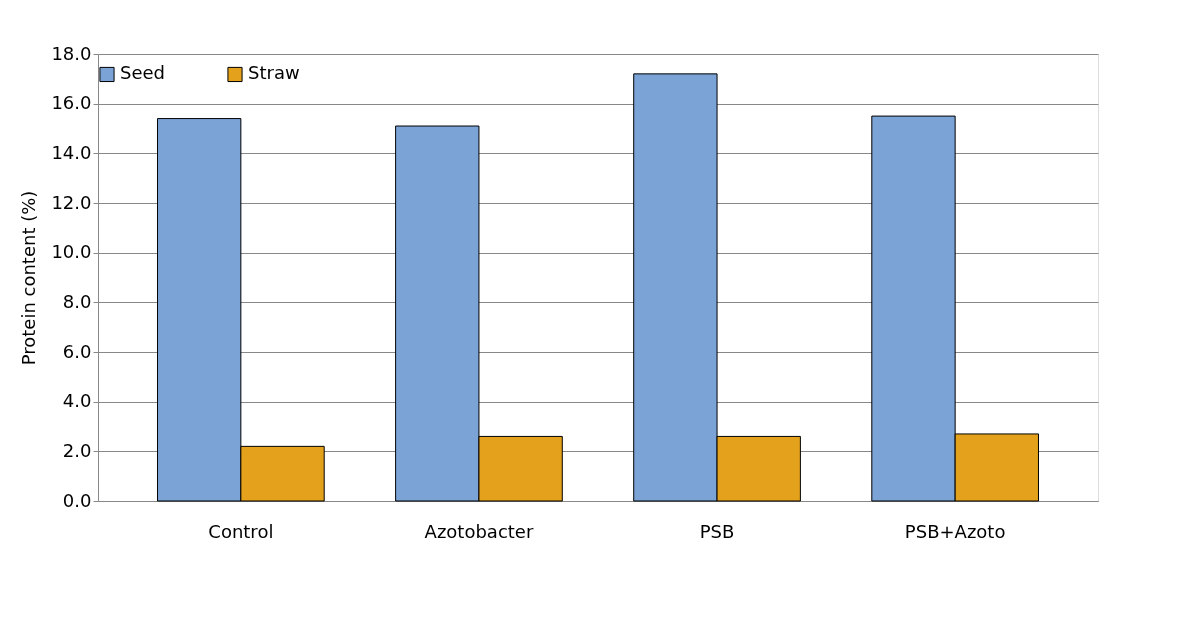 This screenshot has width=1180, height=624. I want to click on y-tick-label: 12.0, so click(71, 202).